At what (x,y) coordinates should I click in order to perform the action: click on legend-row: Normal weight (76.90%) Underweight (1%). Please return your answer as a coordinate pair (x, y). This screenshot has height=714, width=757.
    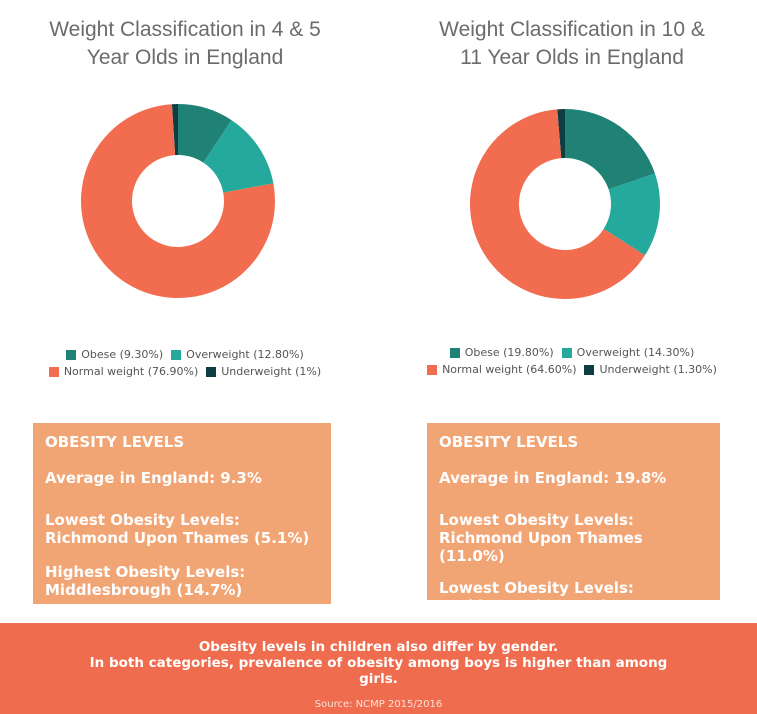
    Looking at the image, I should click on (185, 371).